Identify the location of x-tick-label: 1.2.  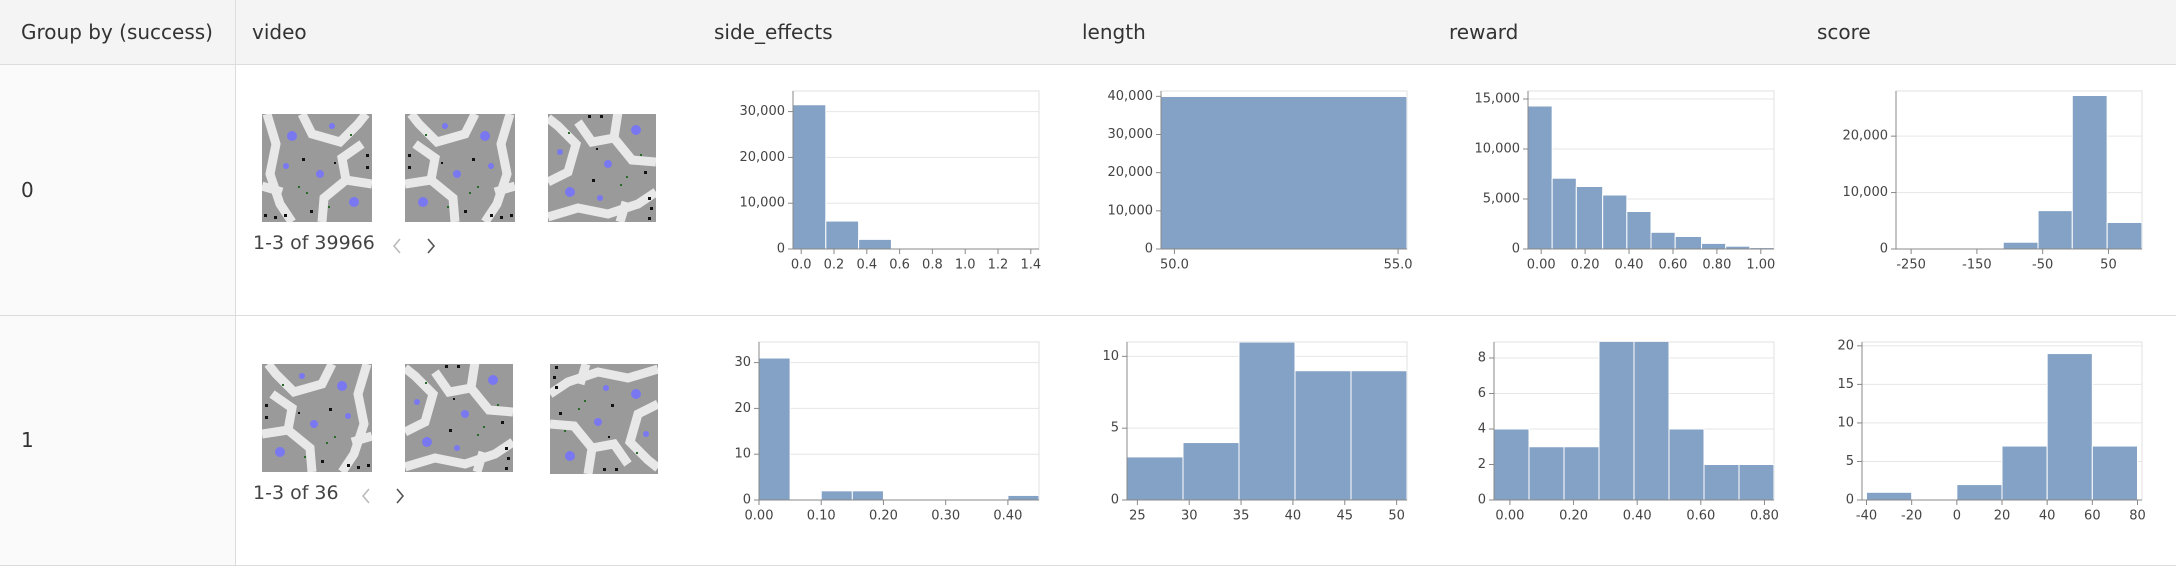
(998, 265).